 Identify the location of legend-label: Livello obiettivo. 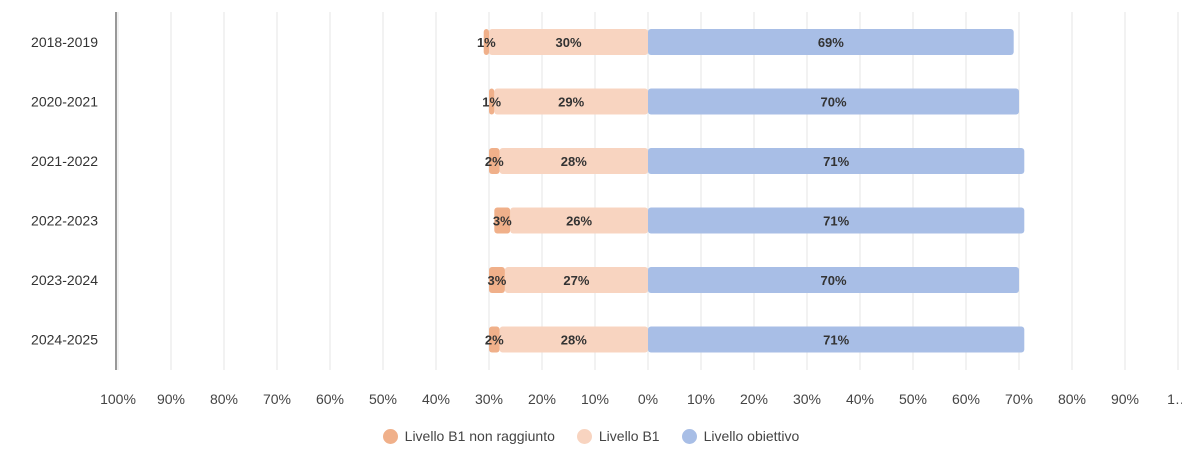
(751, 436).